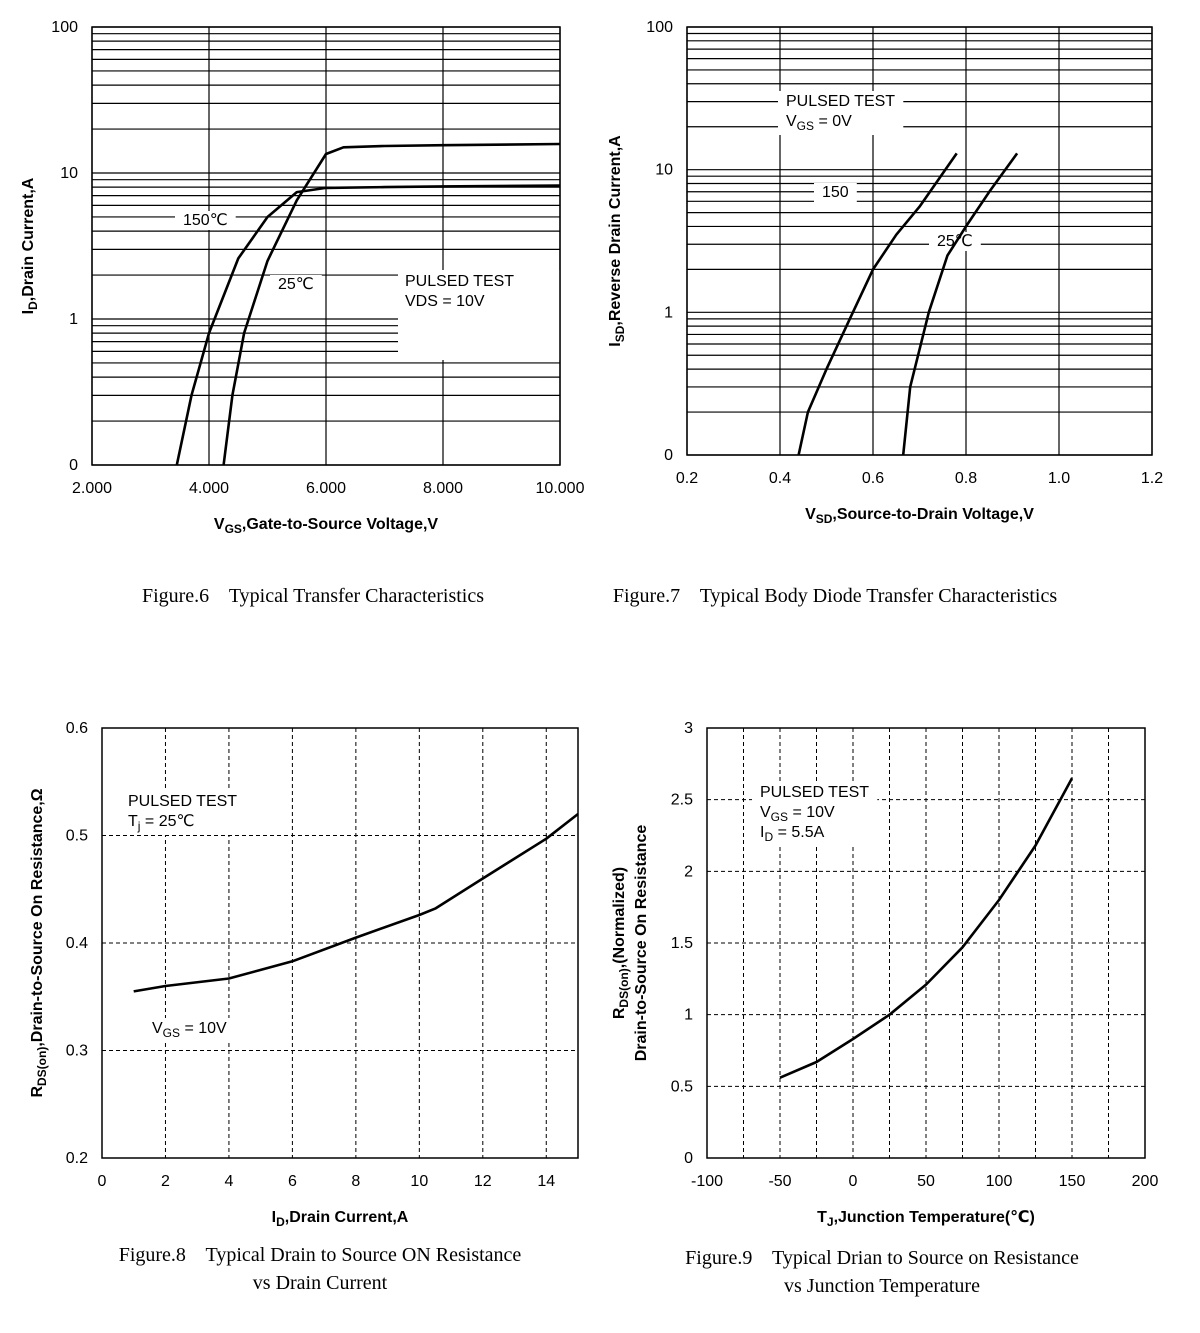 The width and height of the screenshot is (1200, 1333). Describe the element at coordinates (779, 1181) in the screenshot. I see `x-tick-label: -50` at that location.